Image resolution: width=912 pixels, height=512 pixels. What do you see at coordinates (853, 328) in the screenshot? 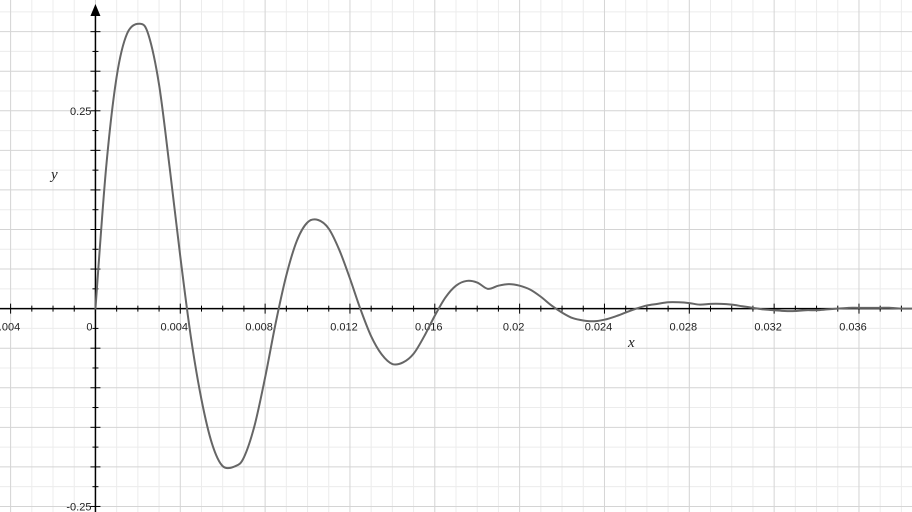
I see `x-tick-label: 0.036` at bounding box center [853, 328].